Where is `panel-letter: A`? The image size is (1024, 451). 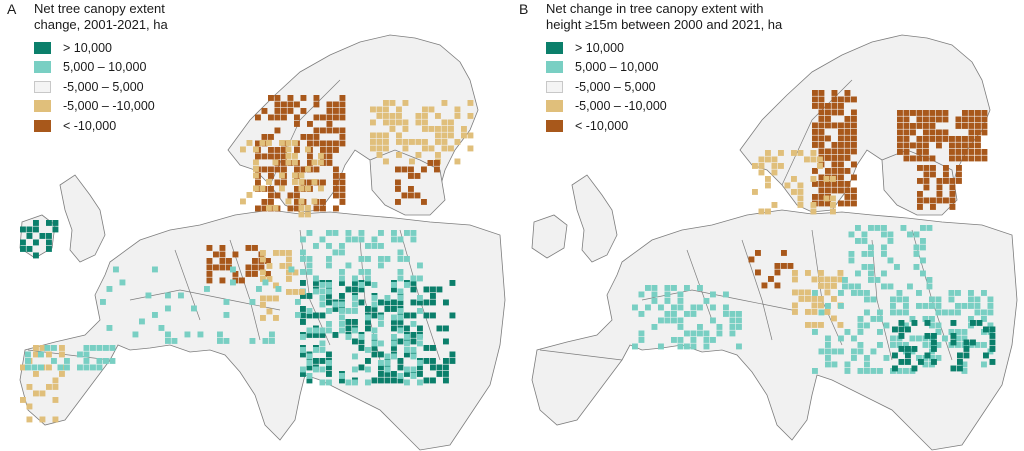
panel-letter: A is located at coordinates (12, 9).